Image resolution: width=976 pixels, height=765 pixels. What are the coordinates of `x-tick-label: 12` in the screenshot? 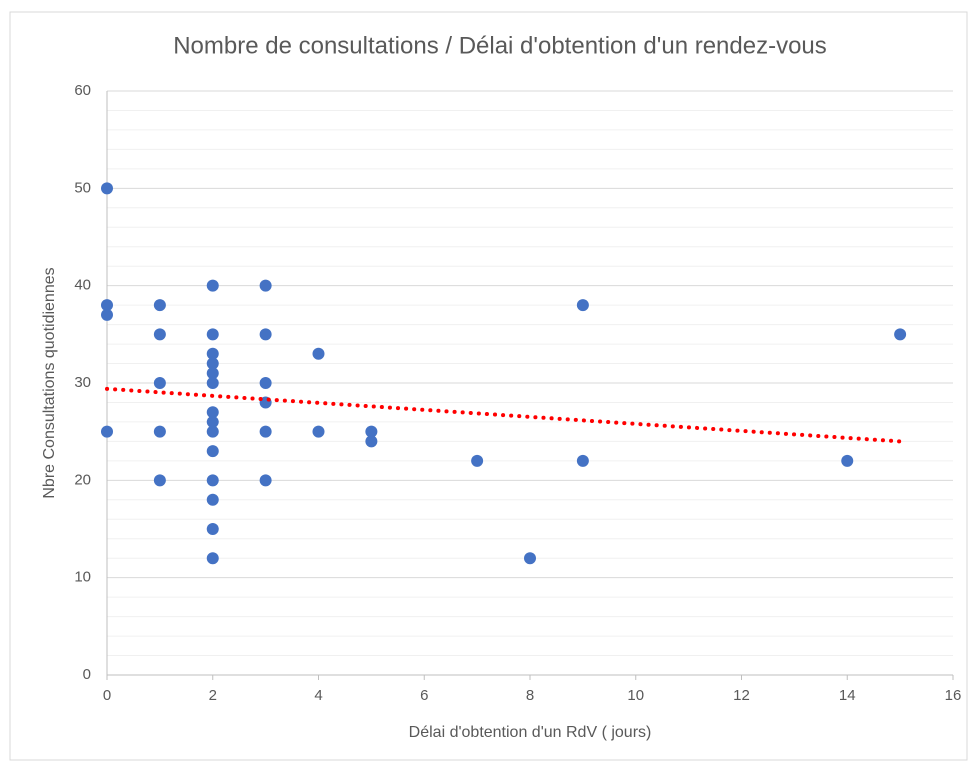 It's located at (741, 695).